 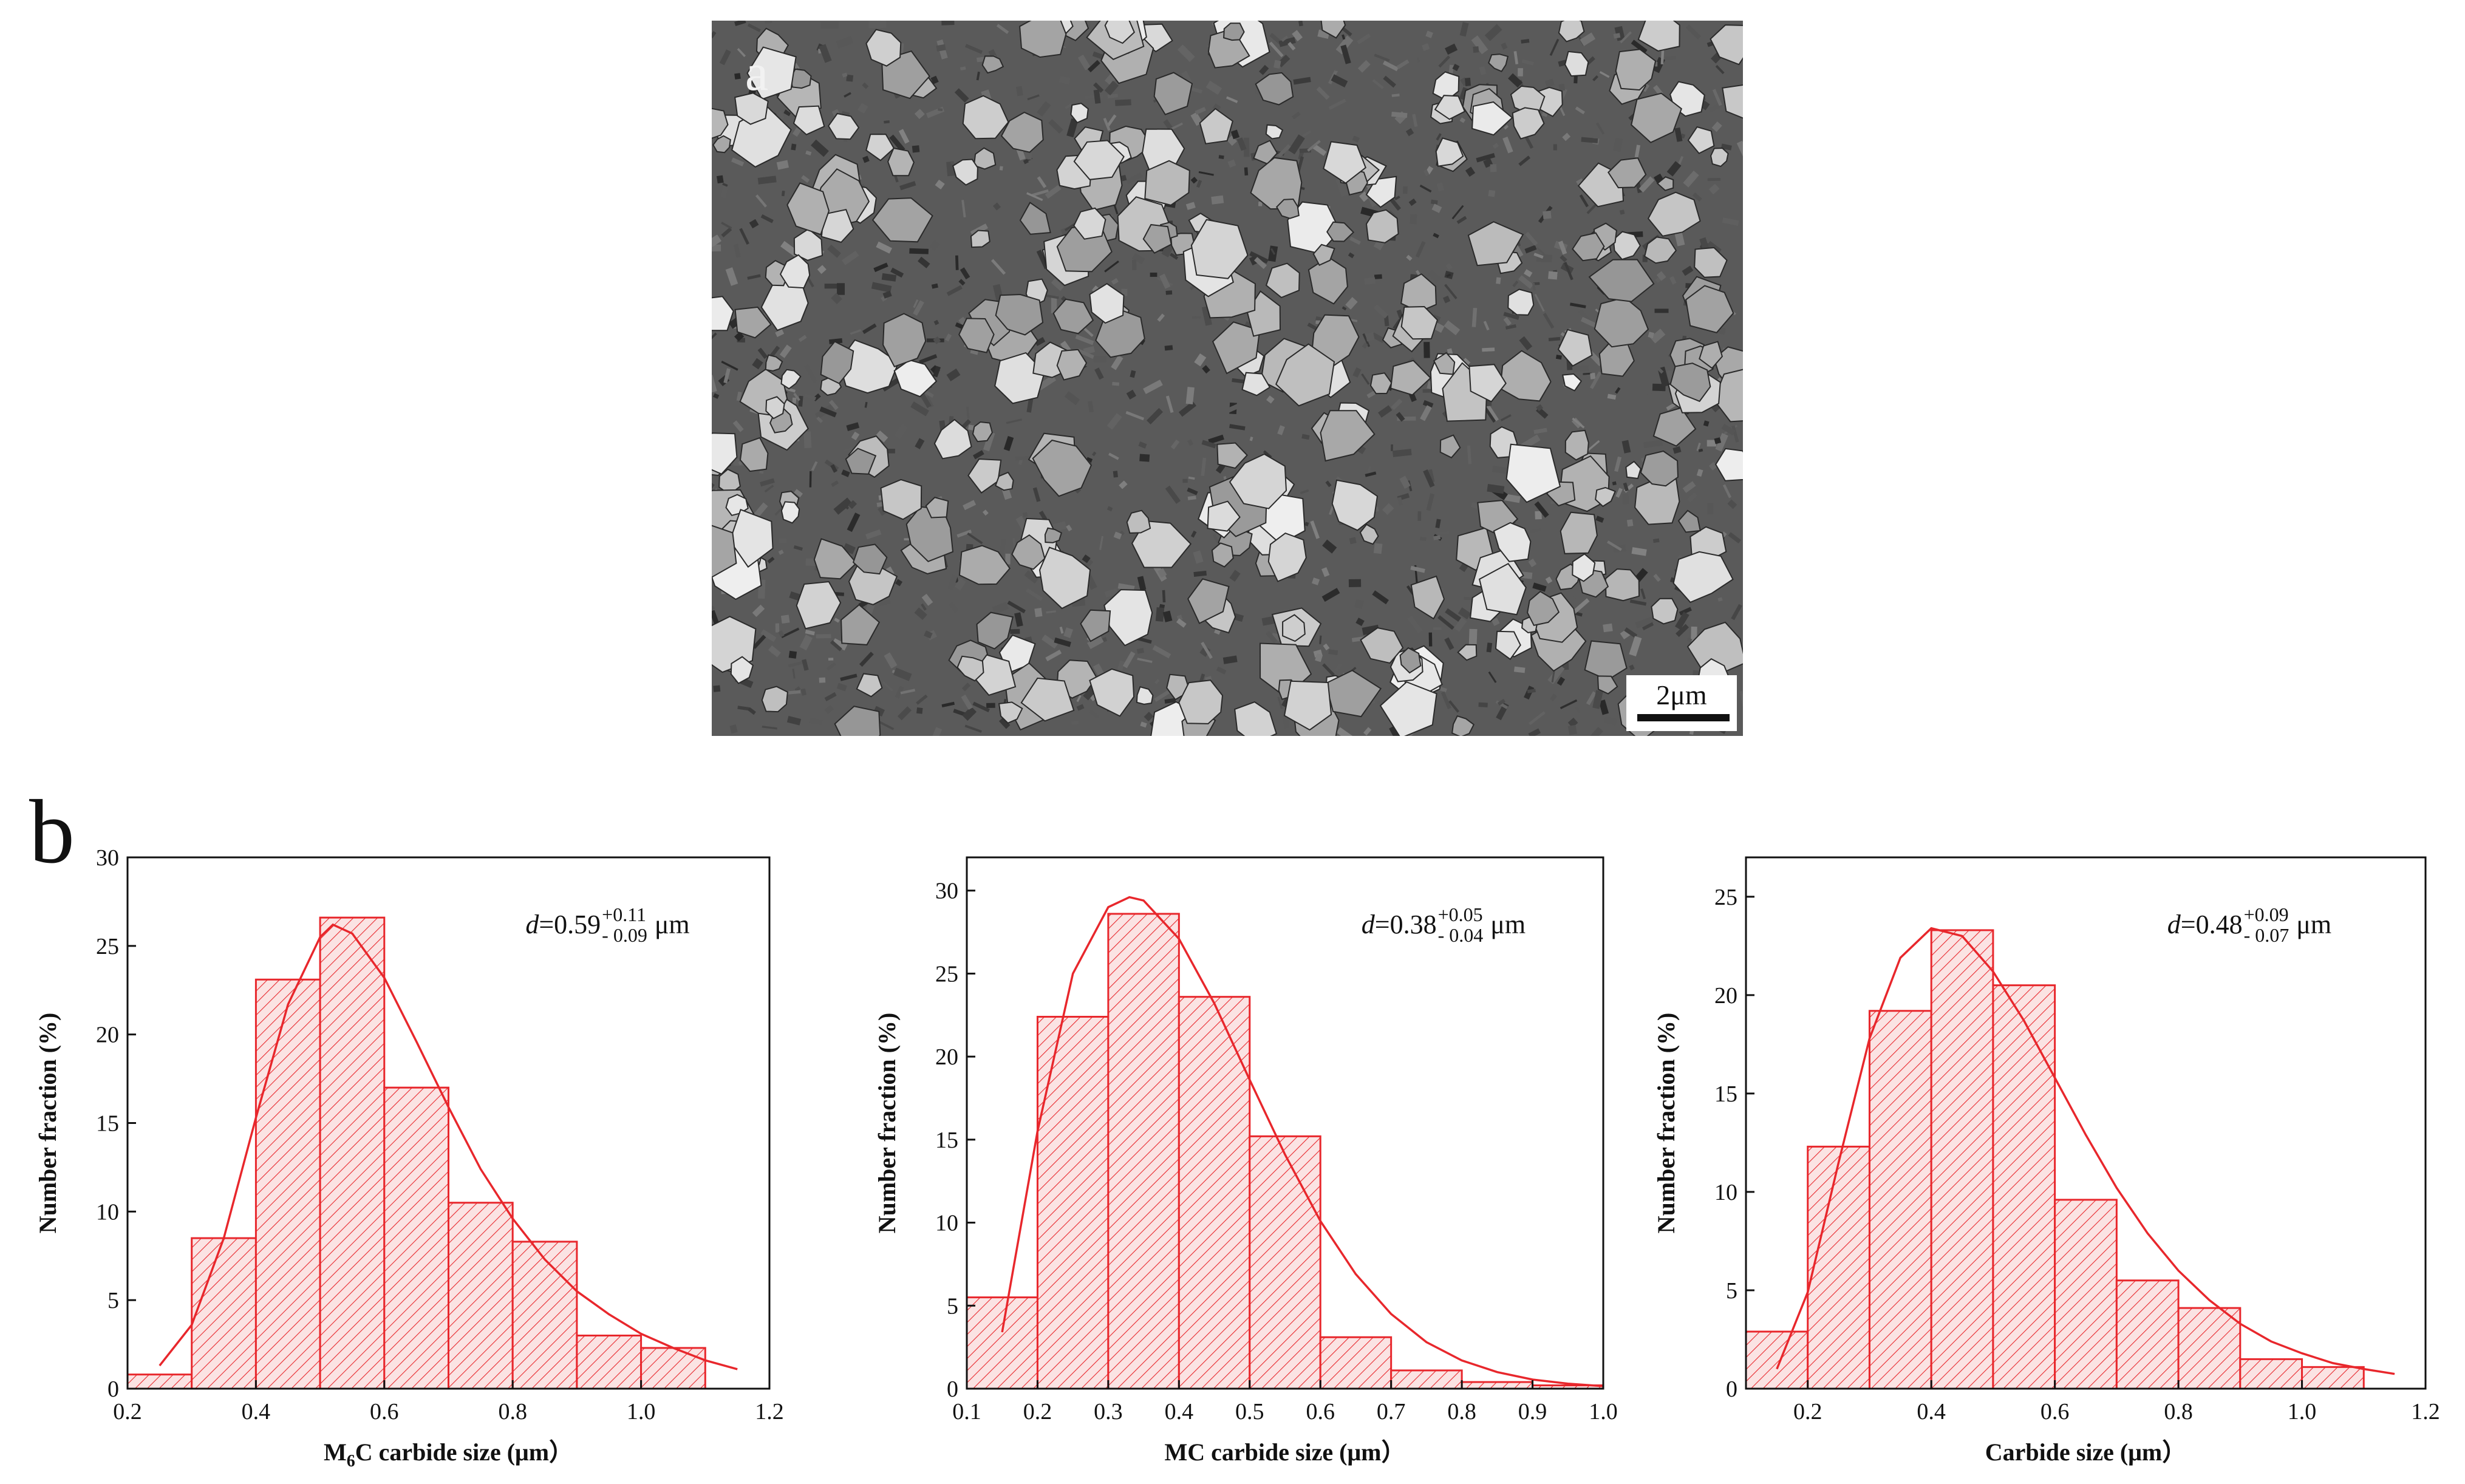 What do you see at coordinates (52, 831) in the screenshot?
I see `panel-label-b: b` at bounding box center [52, 831].